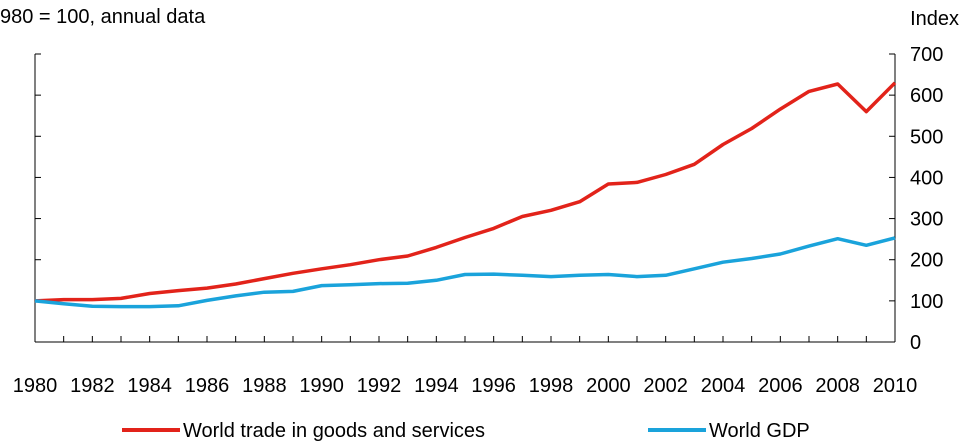  Describe the element at coordinates (436, 386) in the screenshot. I see `x-tick-label: 1994` at that location.